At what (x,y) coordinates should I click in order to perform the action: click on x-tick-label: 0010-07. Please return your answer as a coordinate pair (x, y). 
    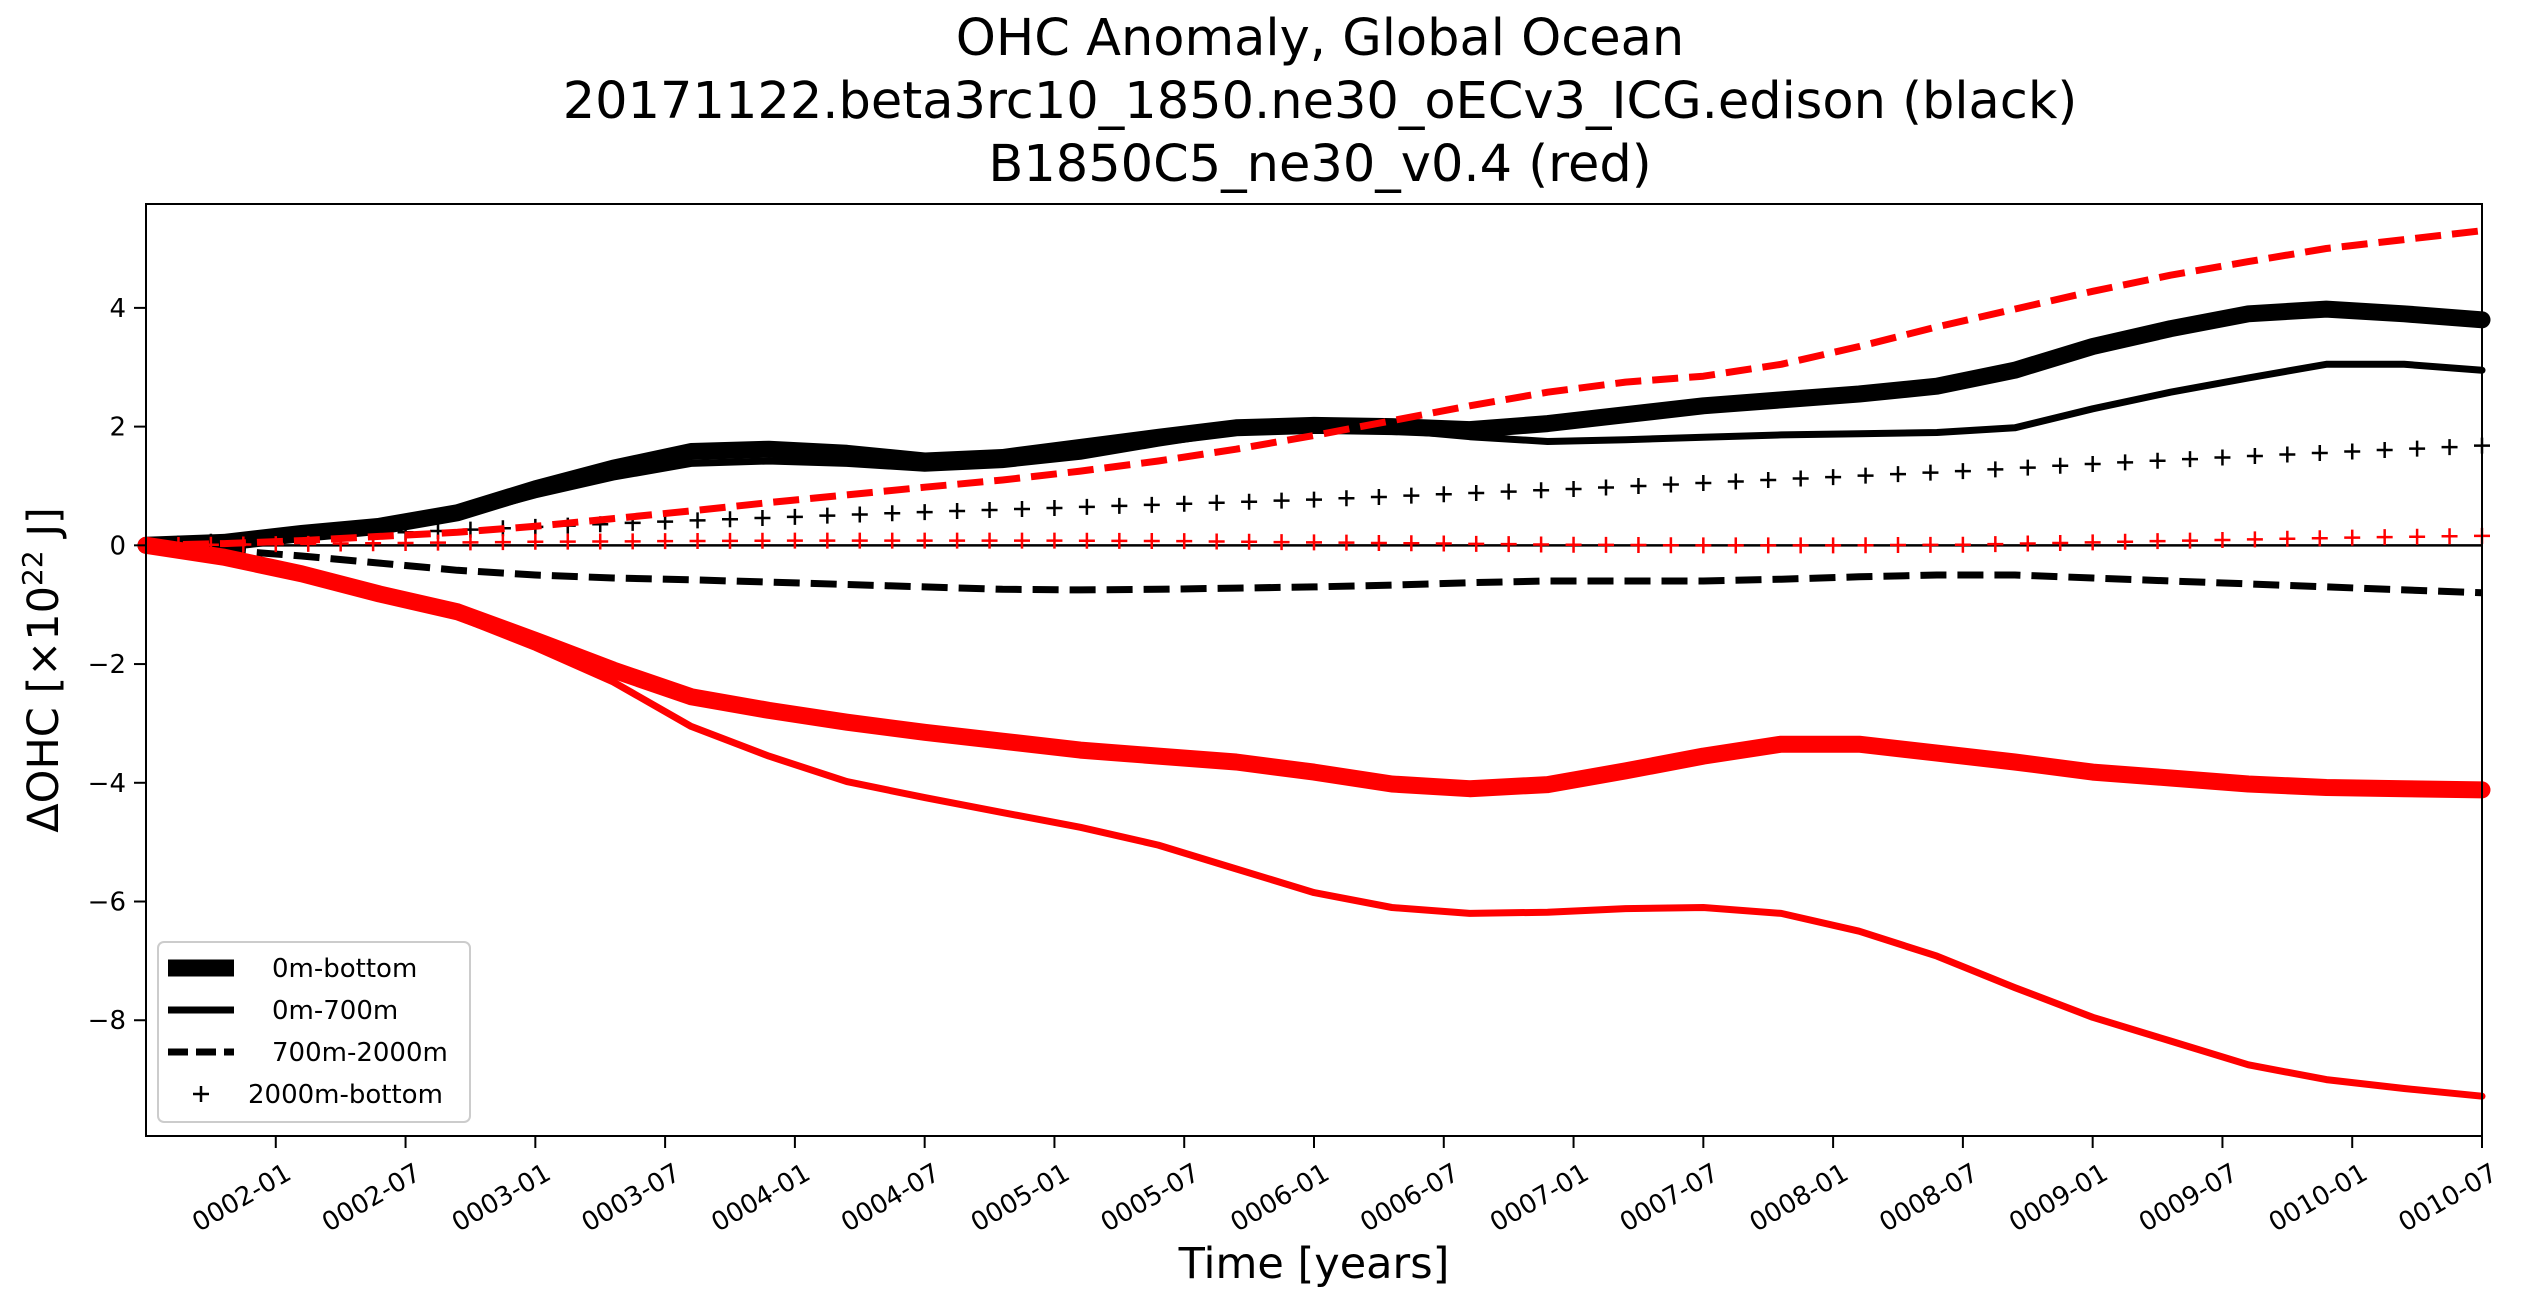
    Looking at the image, I should click on (2448, 1198).